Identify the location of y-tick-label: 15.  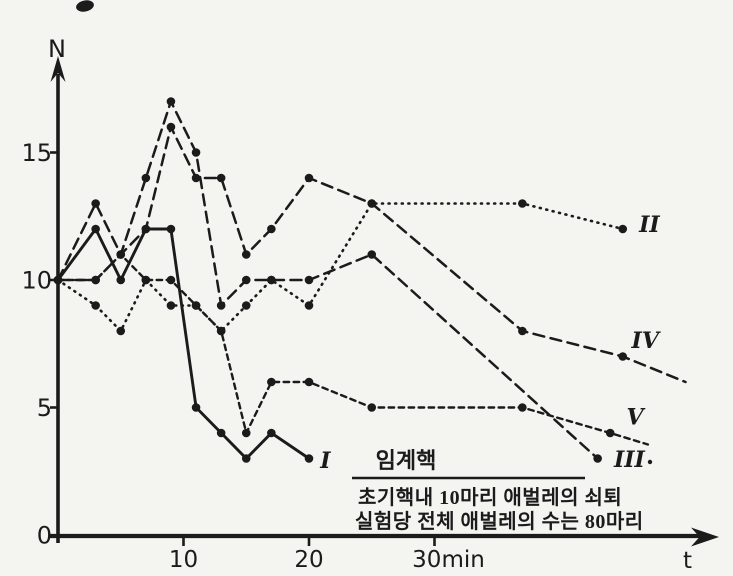
(36, 153).